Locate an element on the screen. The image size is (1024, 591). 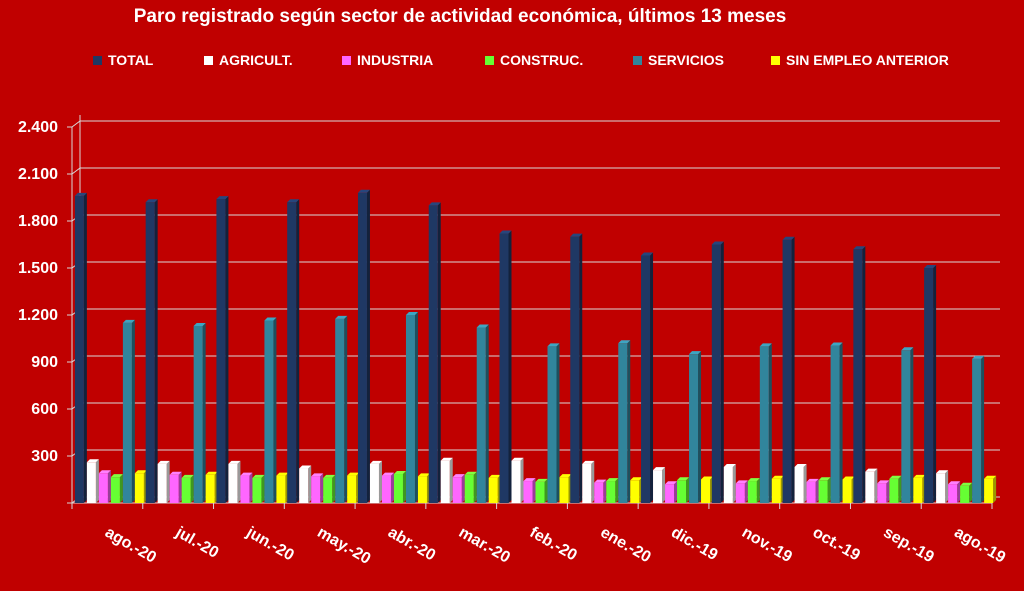
x-tick-label: ago.-20 is located at coordinates (130, 545).